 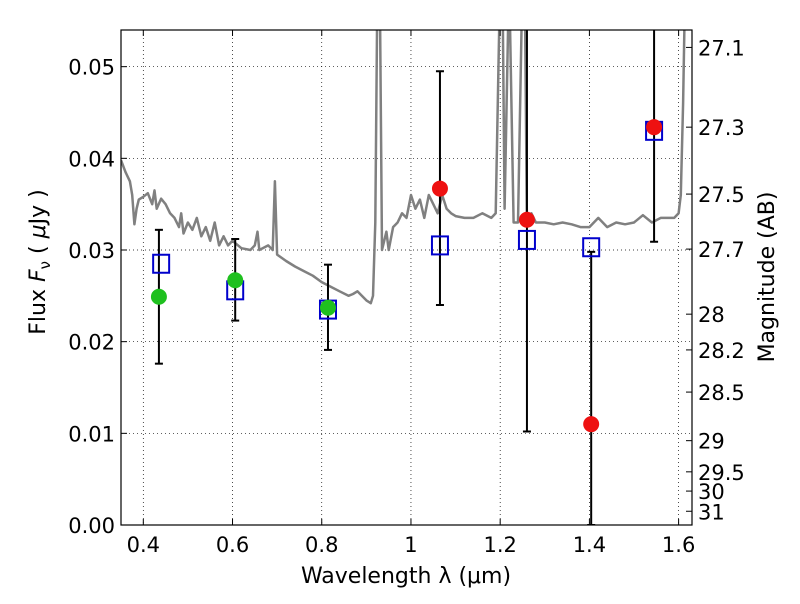 What do you see at coordinates (678, 545) in the screenshot?
I see `x-tick-label: 1.6` at bounding box center [678, 545].